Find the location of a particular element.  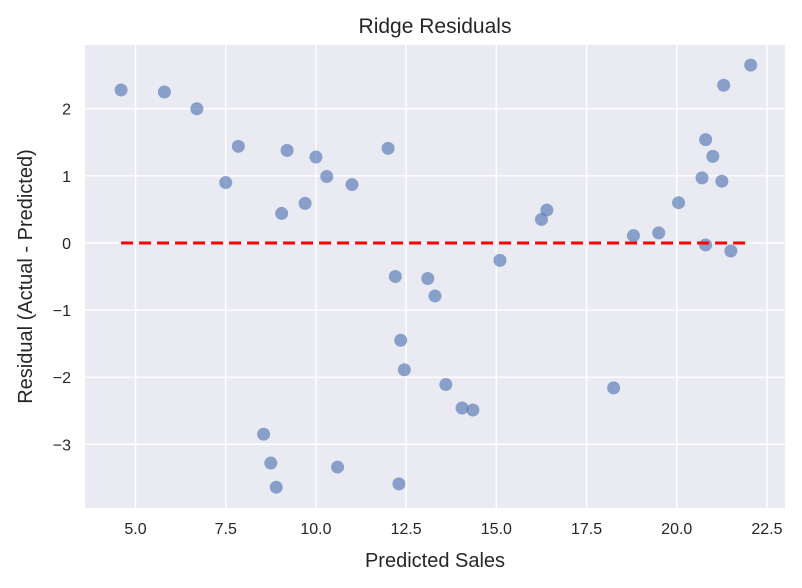

x-tick-label: 15.0 is located at coordinates (496, 529).